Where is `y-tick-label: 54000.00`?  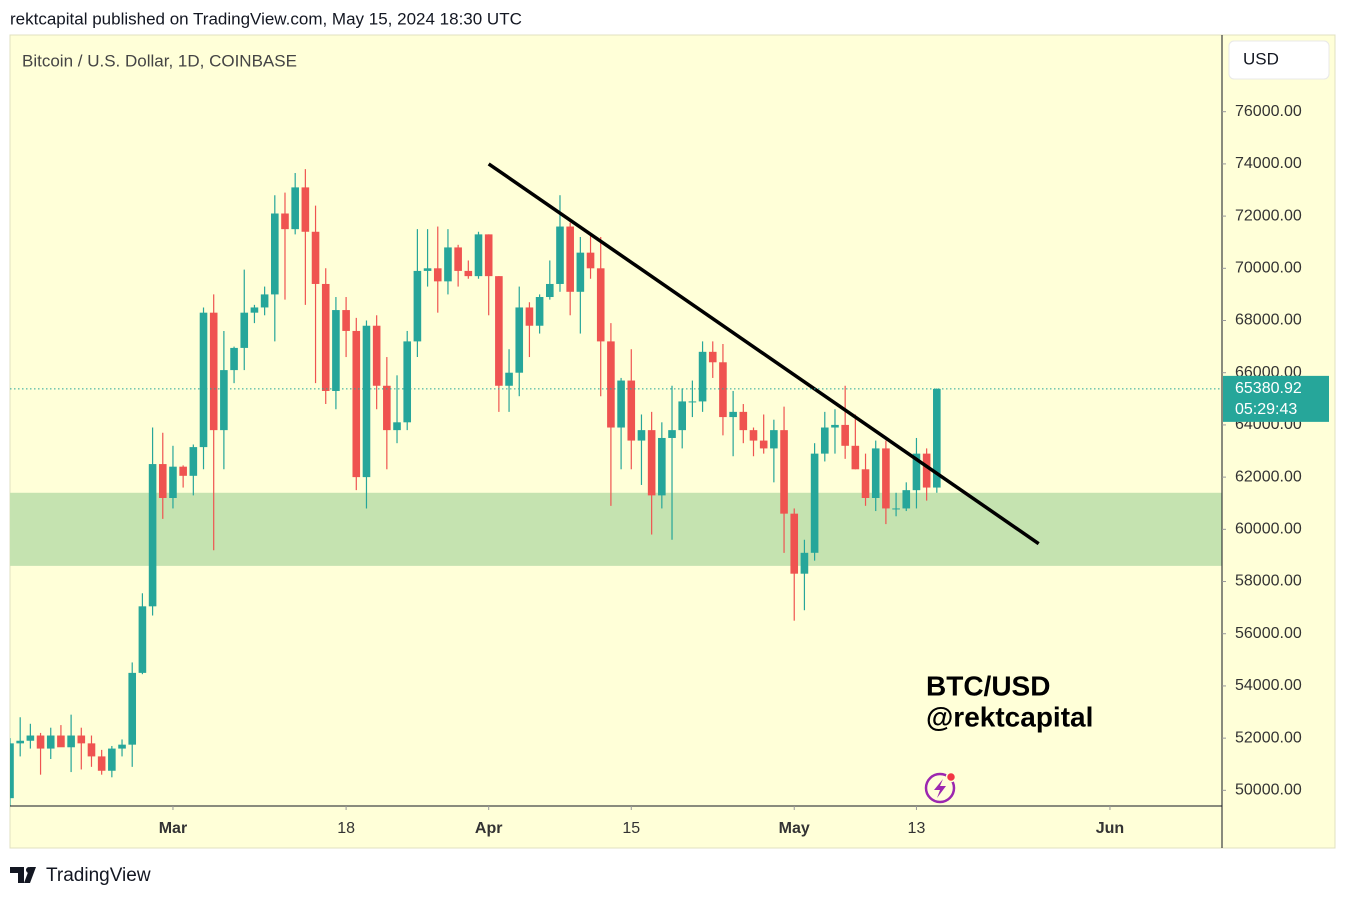 y-tick-label: 54000.00 is located at coordinates (1268, 685).